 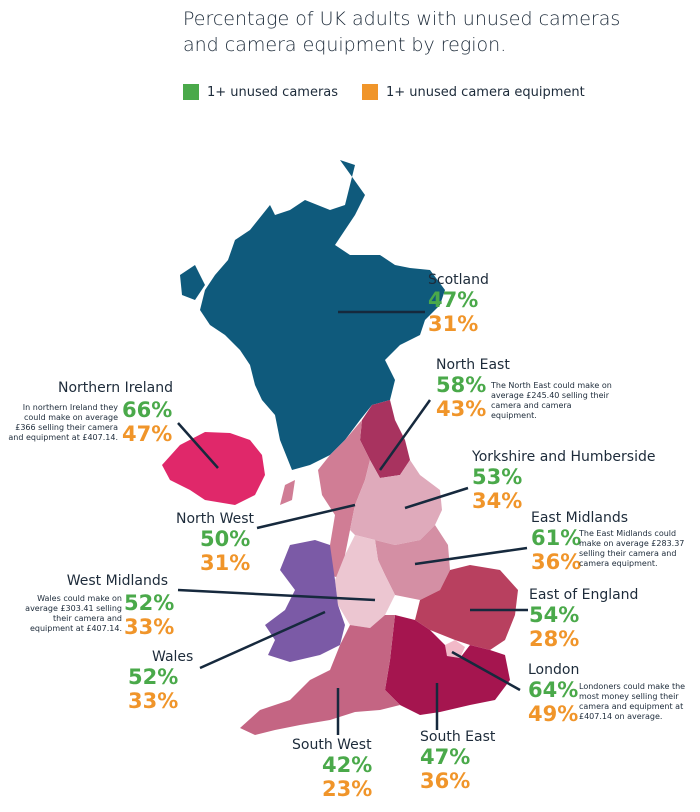 I want to click on equipment-pct: 49%, so click(x=553, y=714).